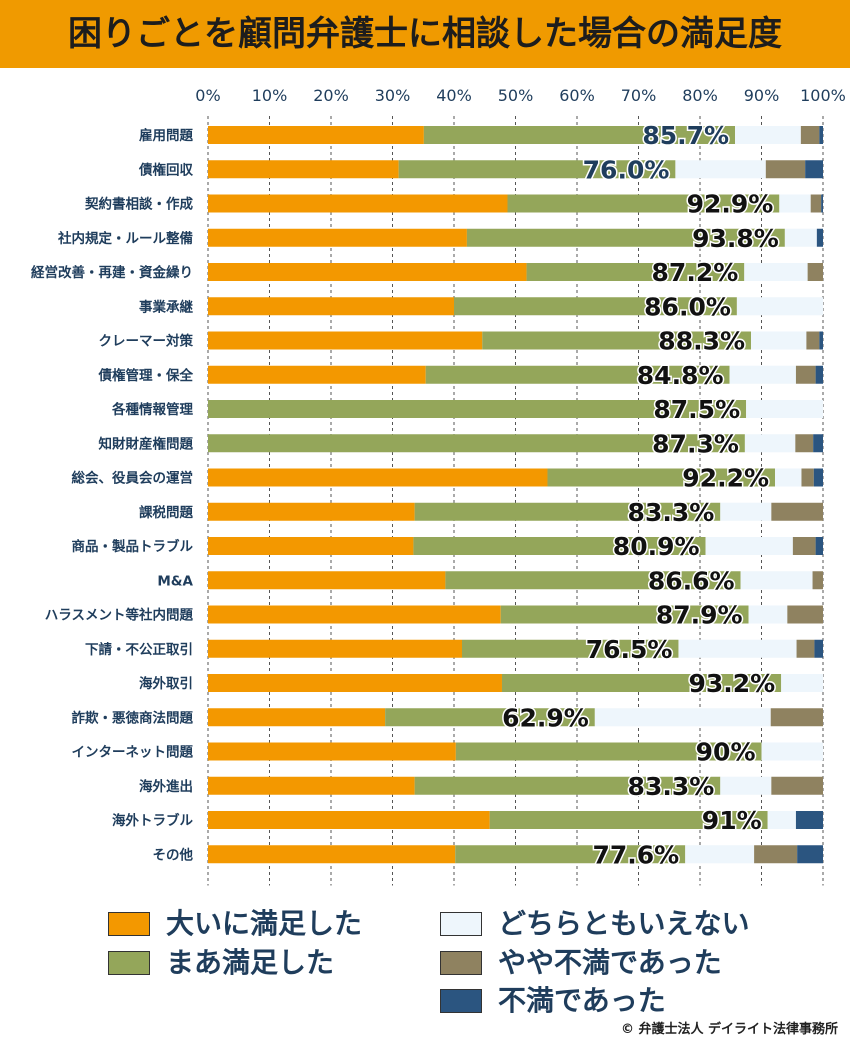 This screenshot has height=1046, width=850. I want to click on category-label: 債権管理・保全, so click(146, 375).